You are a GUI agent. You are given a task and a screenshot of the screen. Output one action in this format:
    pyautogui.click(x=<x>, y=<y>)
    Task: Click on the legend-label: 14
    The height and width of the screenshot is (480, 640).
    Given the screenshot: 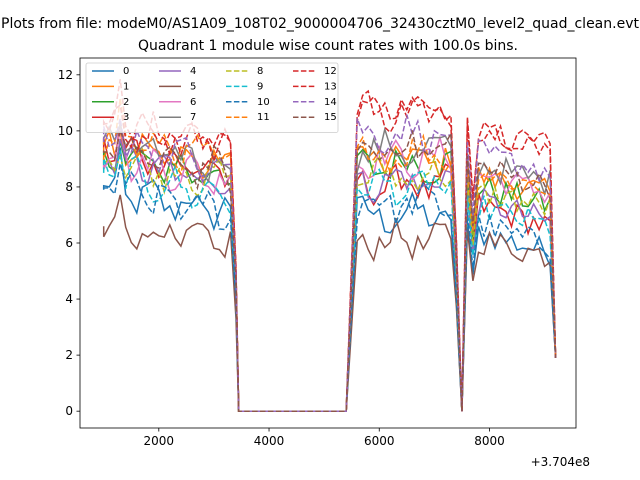 What is the action you would take?
    pyautogui.click(x=330, y=102)
    